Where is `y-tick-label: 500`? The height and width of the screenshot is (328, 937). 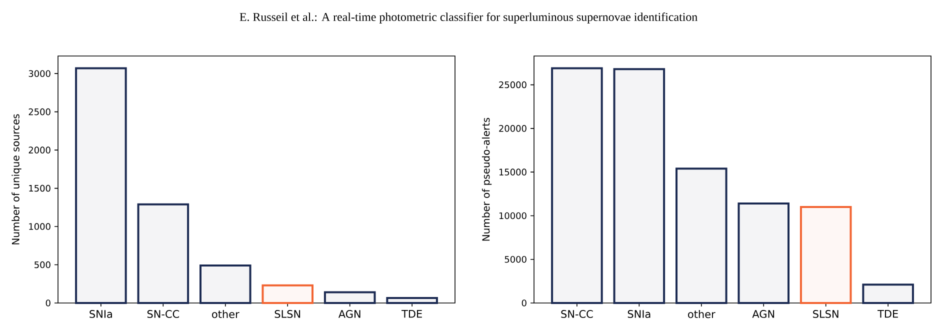
y-tick-label: 500 is located at coordinates (42, 264).